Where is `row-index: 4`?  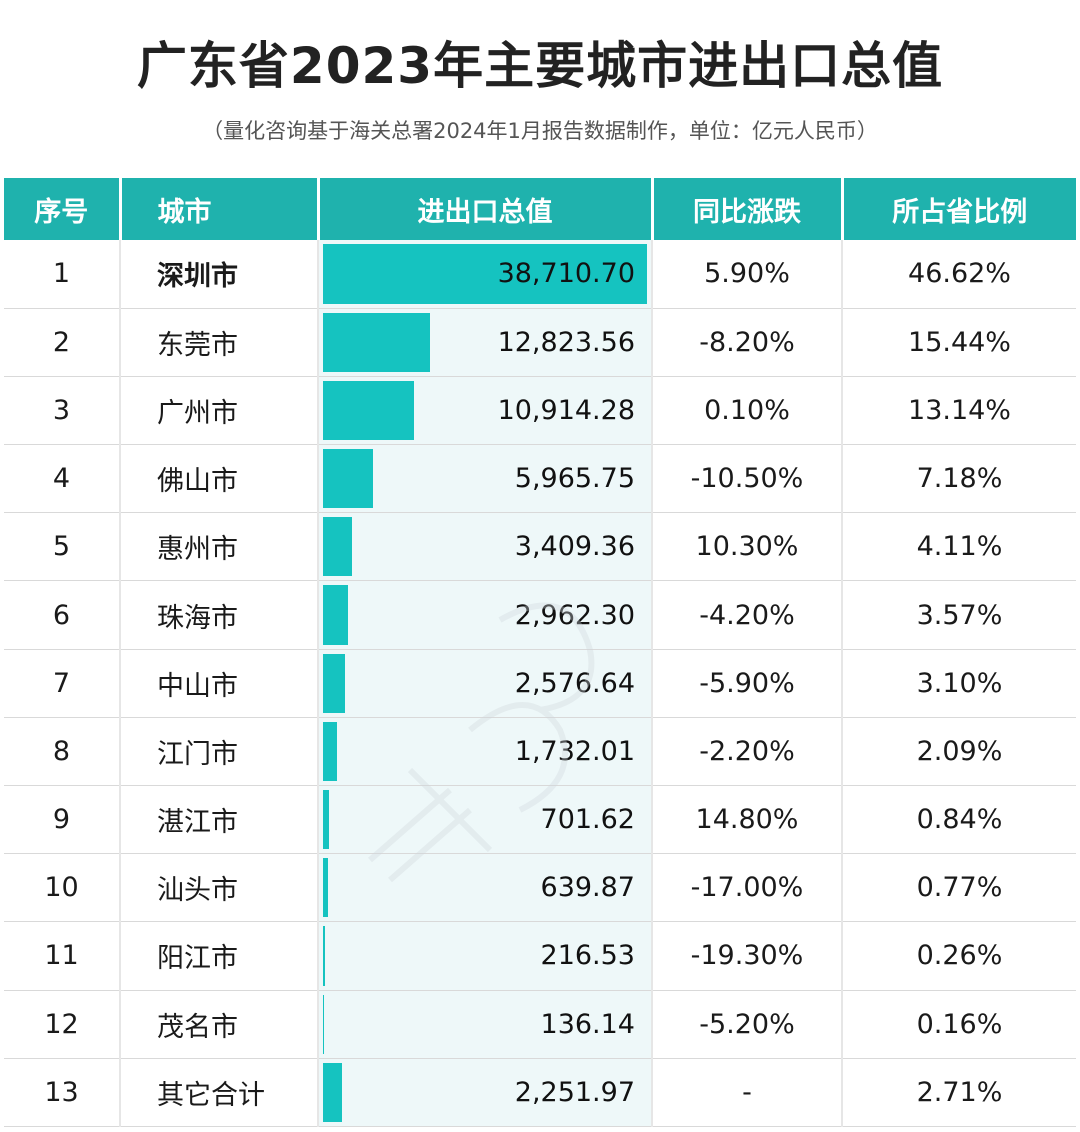 row-index: 4 is located at coordinates (62, 479).